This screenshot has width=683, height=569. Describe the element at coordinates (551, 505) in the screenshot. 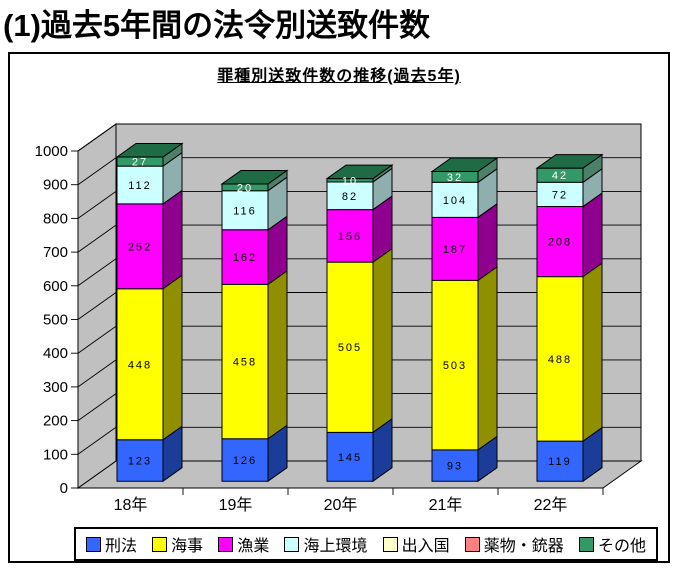

I see `svg-text: 22年` at that location.